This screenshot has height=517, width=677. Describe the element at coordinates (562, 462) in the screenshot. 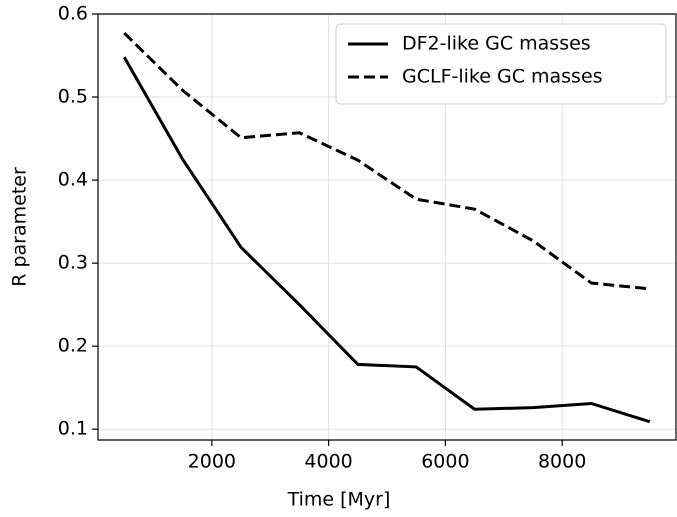

I see `x-tick-label: 8000` at that location.